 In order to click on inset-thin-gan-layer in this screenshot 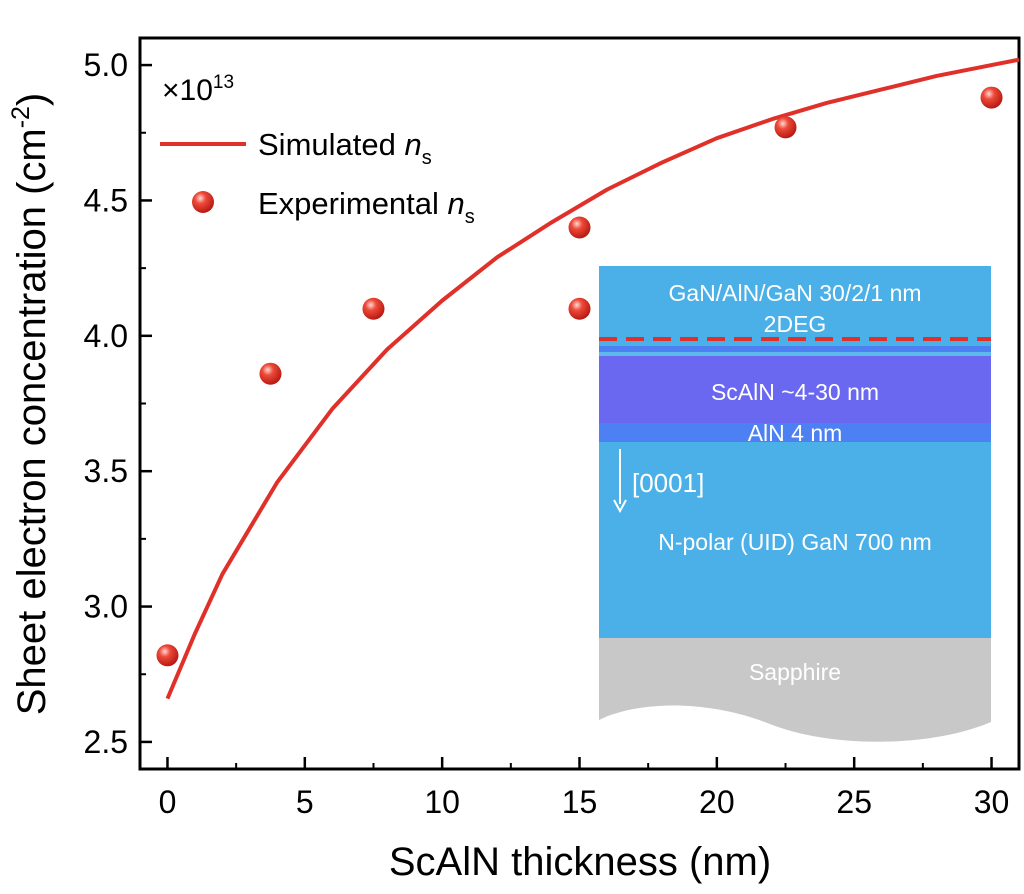, I will do `click(795, 354)`.